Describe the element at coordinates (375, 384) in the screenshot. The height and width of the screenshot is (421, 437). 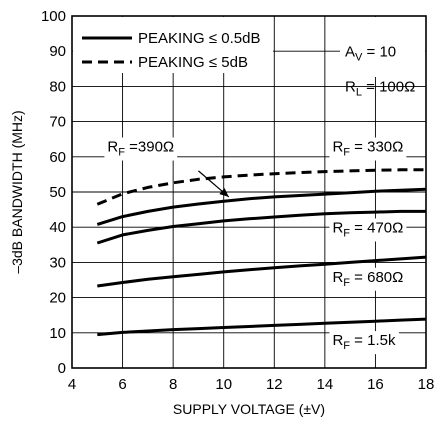
I see `x-tick-label: 16` at that location.